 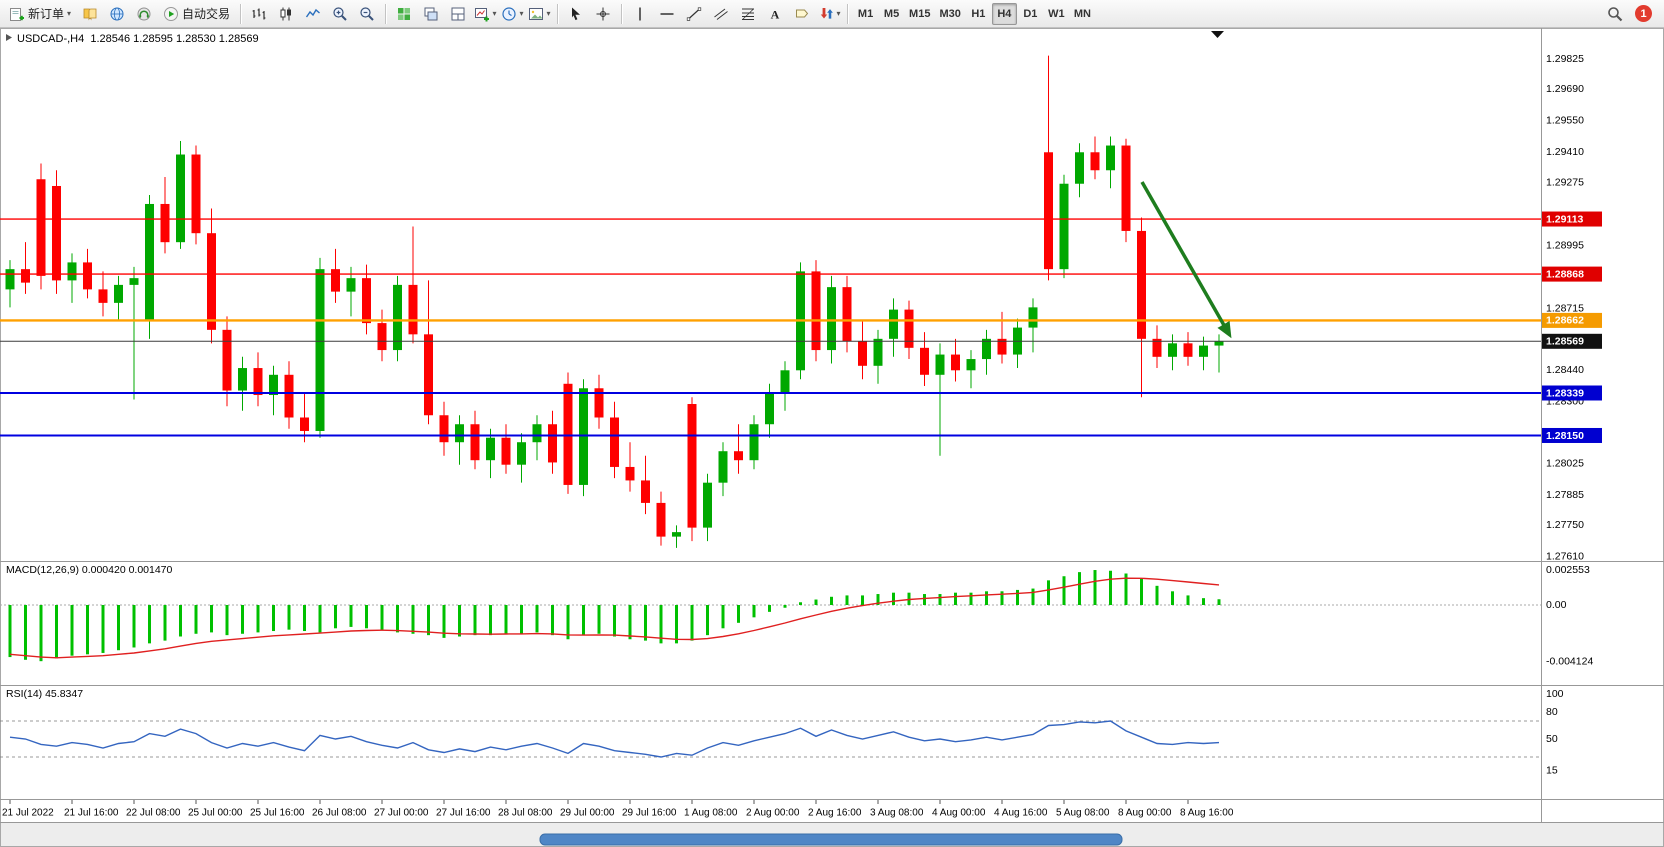 What do you see at coordinates (919, 14) in the screenshot?
I see `timeframe-m15-button: M15` at bounding box center [919, 14].